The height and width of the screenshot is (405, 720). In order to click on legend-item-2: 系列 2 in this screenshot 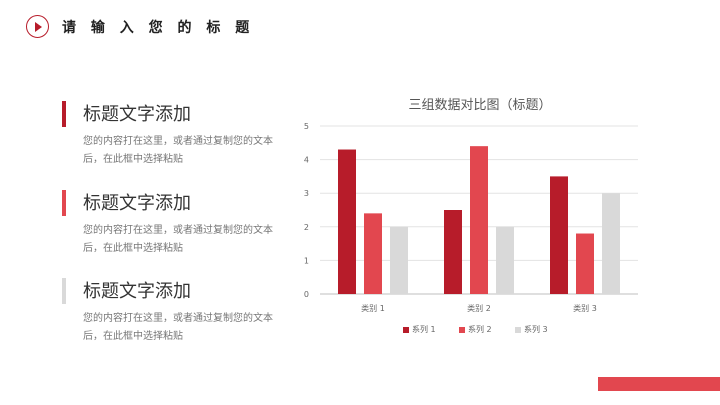, I will do `click(475, 329)`.